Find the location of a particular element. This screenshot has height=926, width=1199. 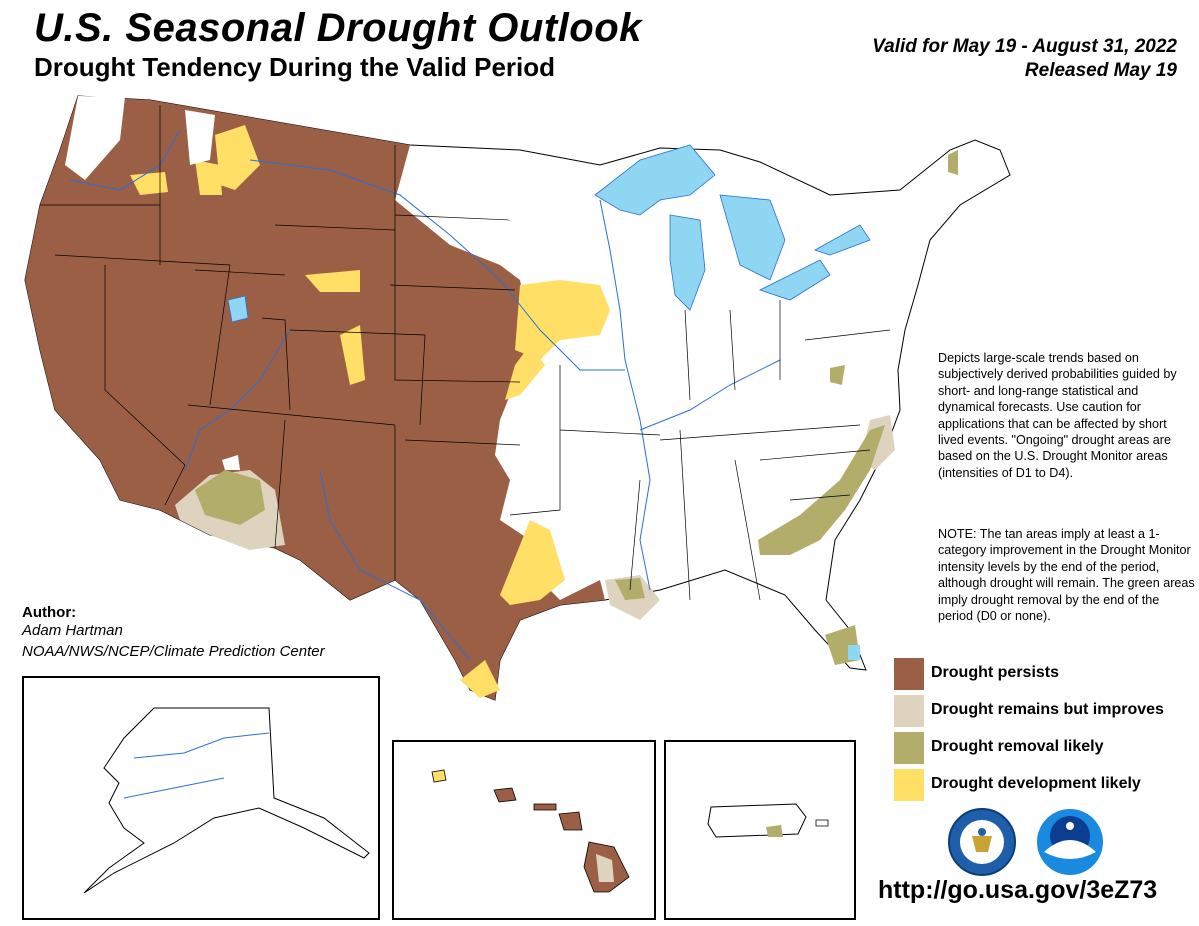

legend-swatch-persists is located at coordinates (909, 674).